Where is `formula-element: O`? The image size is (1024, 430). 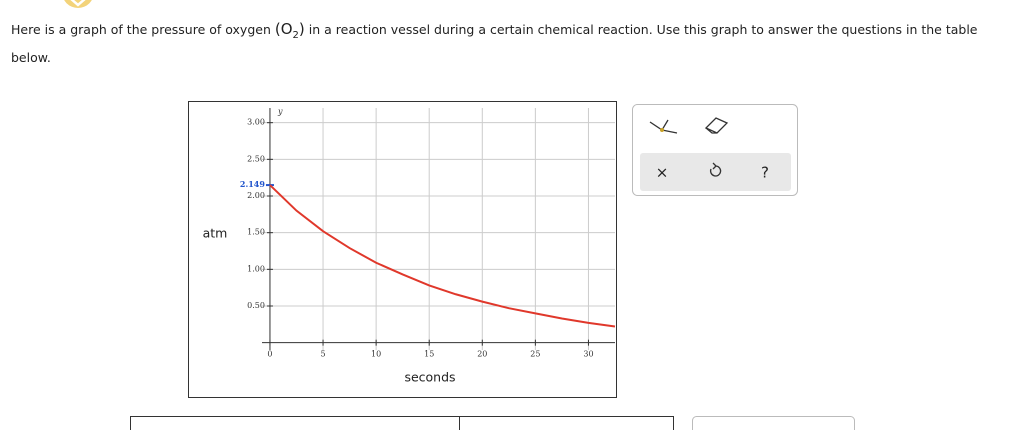
formula-element: O is located at coordinates (286, 29).